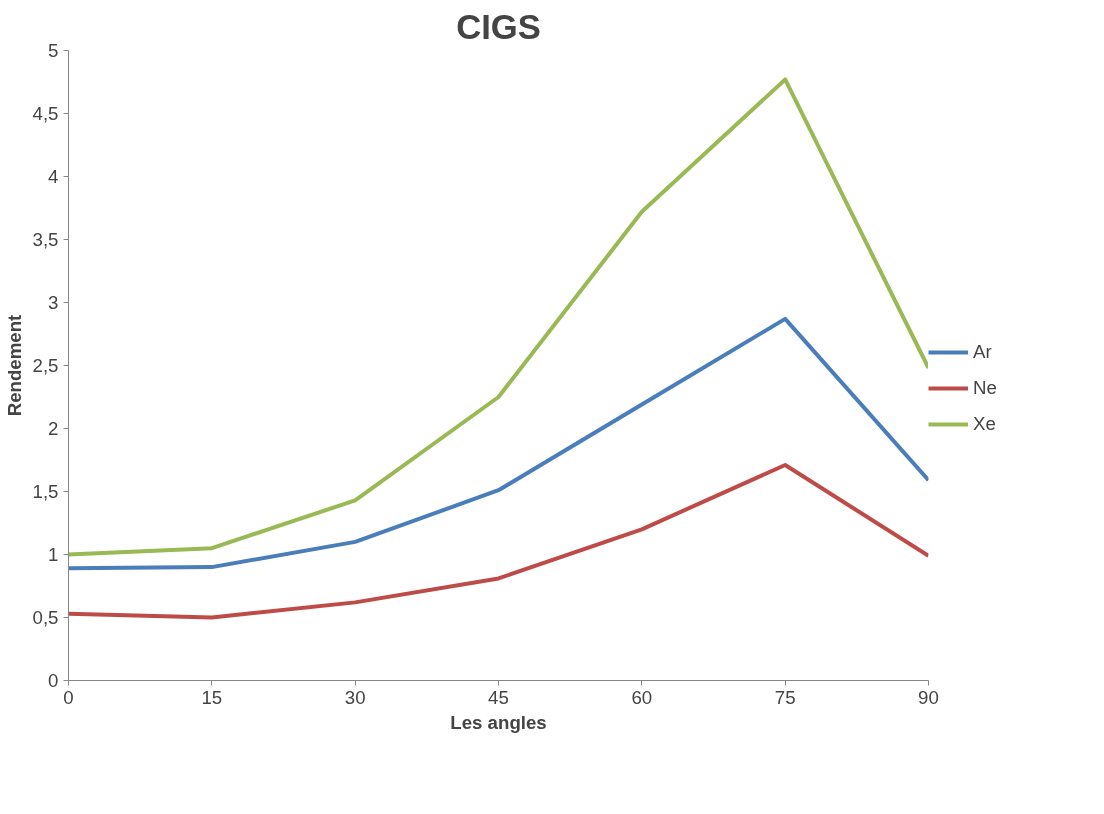 The image size is (1104, 814). What do you see at coordinates (45, 617) in the screenshot?
I see `y-tick-label: 0,5` at bounding box center [45, 617].